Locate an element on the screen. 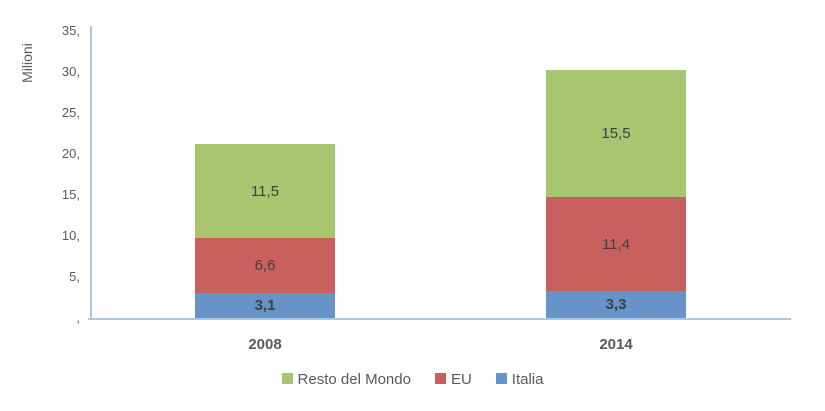 The height and width of the screenshot is (411, 825). category-label-2008: 2008 is located at coordinates (265, 344).